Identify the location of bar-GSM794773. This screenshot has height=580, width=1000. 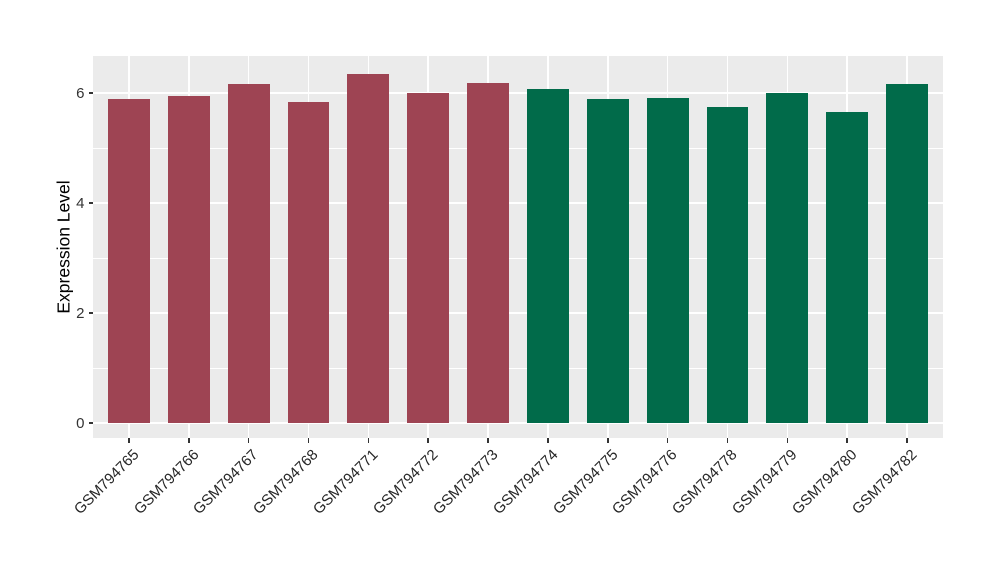
(488, 252).